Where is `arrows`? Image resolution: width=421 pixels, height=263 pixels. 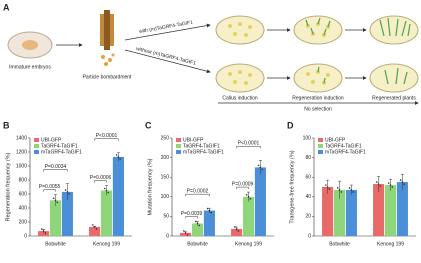 arrows is located at coordinates (318, 66).